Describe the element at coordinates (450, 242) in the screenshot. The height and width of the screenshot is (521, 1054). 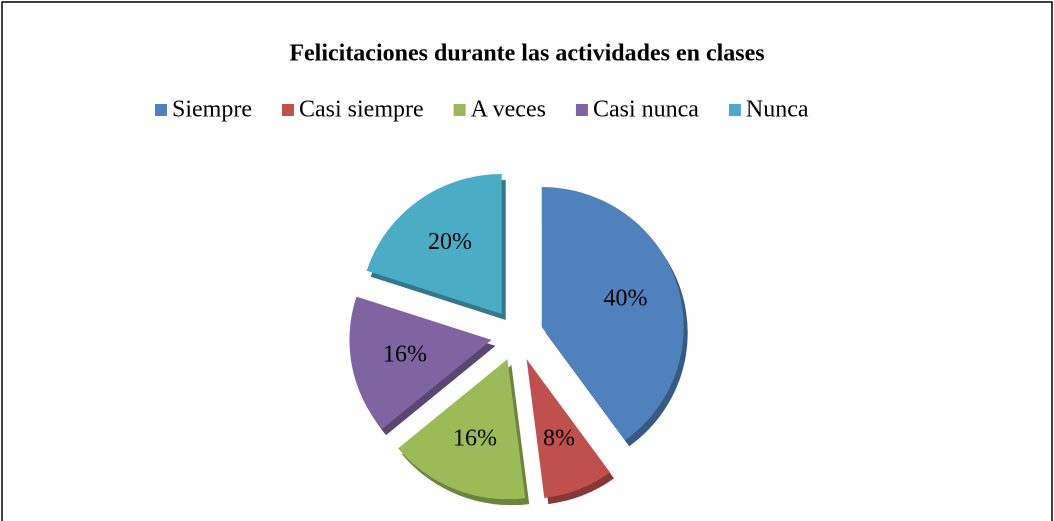
I see `data-label: 20%` at that location.